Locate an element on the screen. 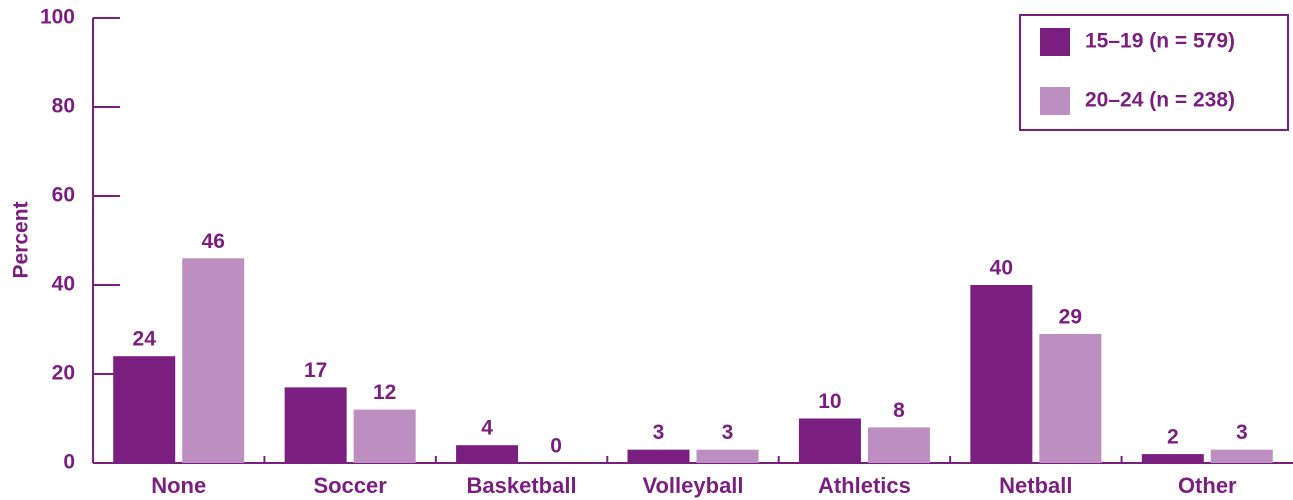  value-label: 12 is located at coordinates (384, 392).